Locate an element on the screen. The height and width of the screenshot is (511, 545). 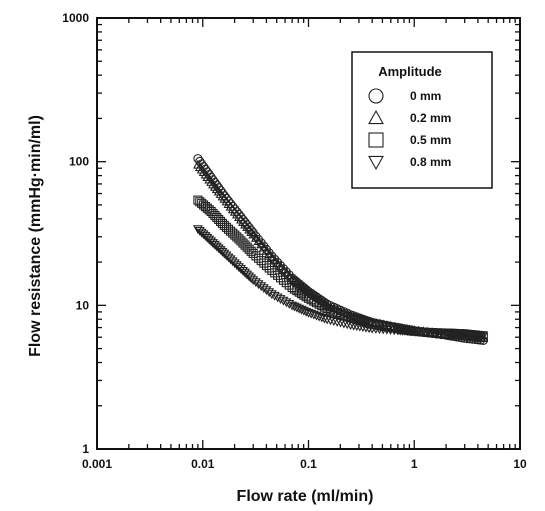
legend-label: 0 mm is located at coordinates (425, 96).